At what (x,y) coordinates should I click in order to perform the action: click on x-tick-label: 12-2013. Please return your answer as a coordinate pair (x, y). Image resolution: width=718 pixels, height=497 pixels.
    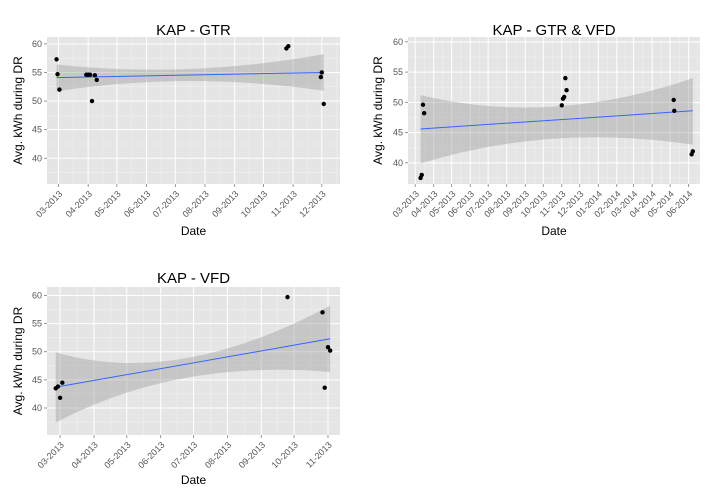
    Looking at the image, I should click on (312, 204).